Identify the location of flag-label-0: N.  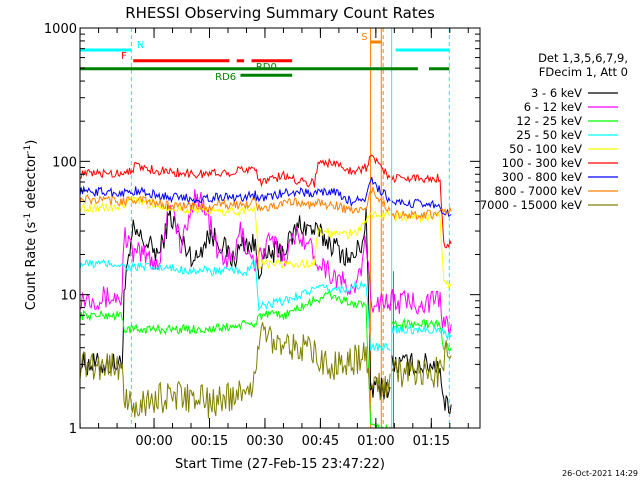
(140, 45).